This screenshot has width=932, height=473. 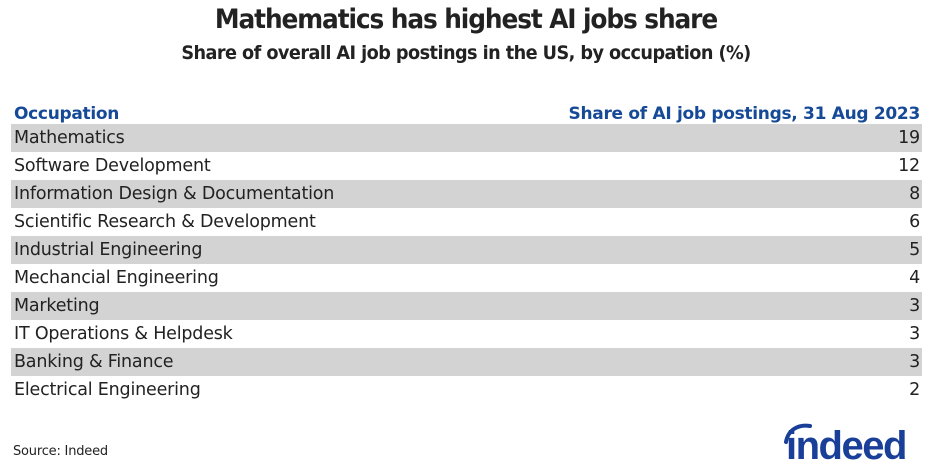 I want to click on cell-occupation: Mathematics, so click(x=69, y=138).